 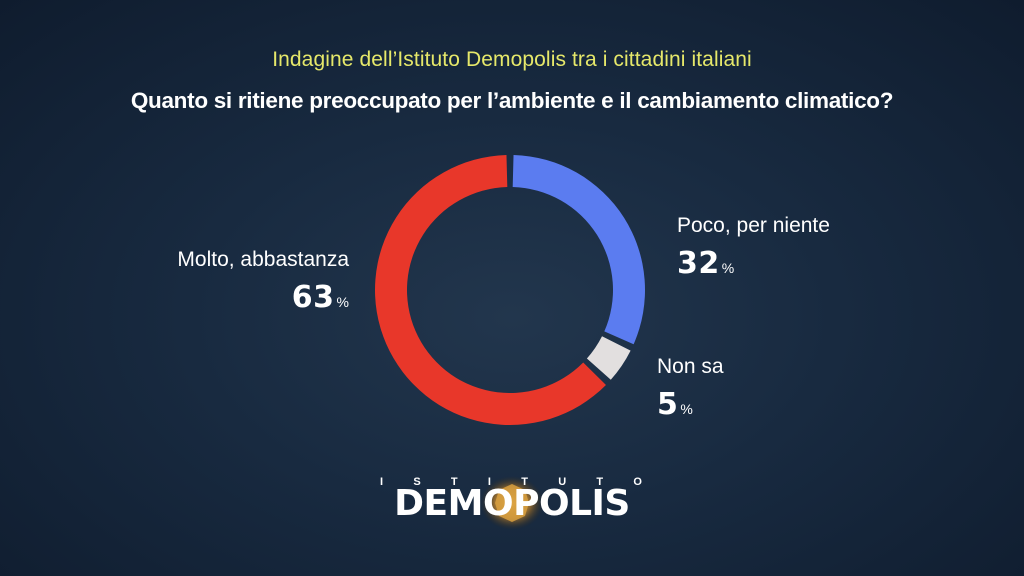 I want to click on logo-letter: O, so click(x=637, y=482).